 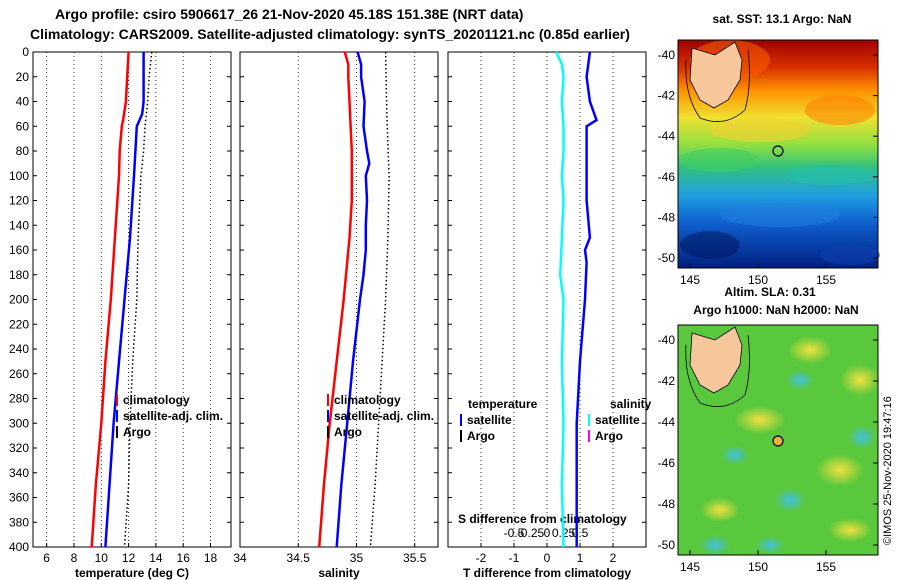 What do you see at coordinates (46, 558) in the screenshot?
I see `x-tick-label: 6` at bounding box center [46, 558].